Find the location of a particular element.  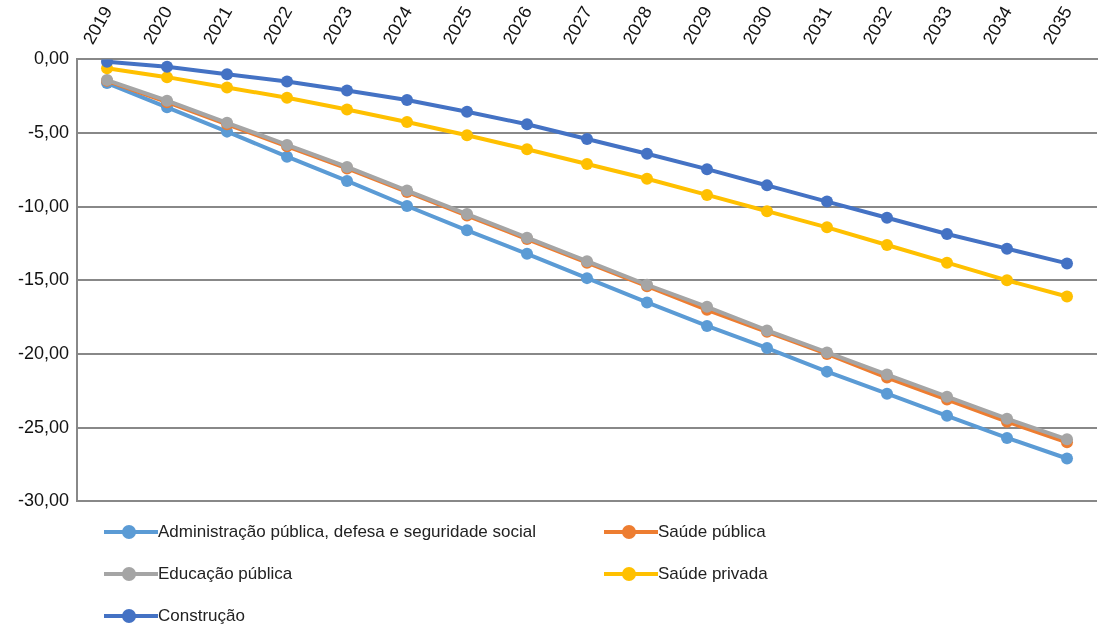

legend-label: Administração pública, defesa e seguridade social is located at coordinates (347, 532).